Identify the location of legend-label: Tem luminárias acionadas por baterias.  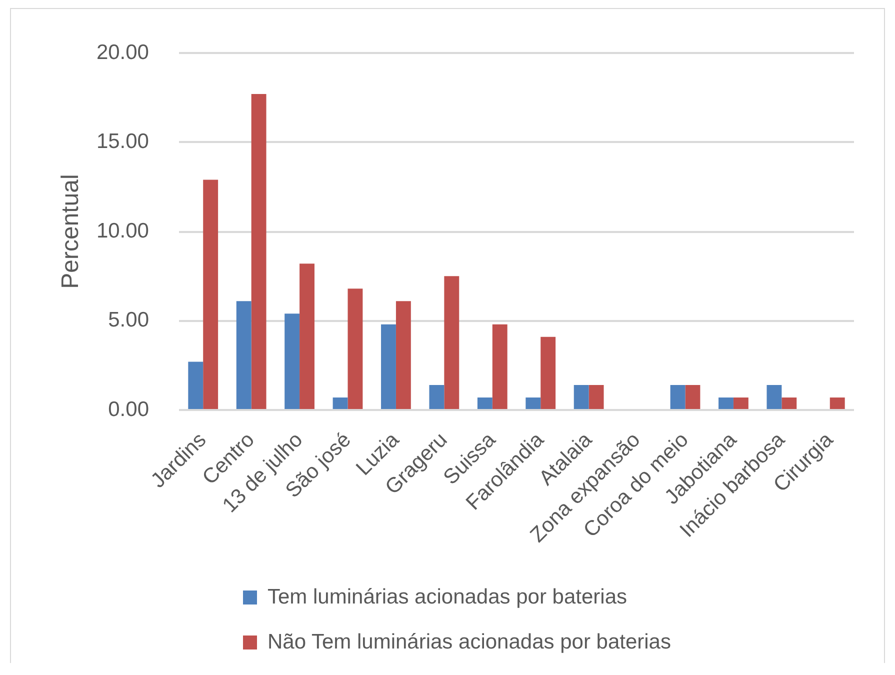
(448, 596).